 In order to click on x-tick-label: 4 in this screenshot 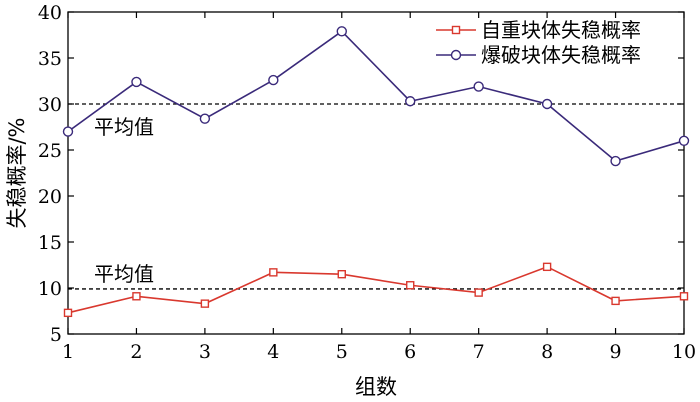, I will do `click(273, 352)`.